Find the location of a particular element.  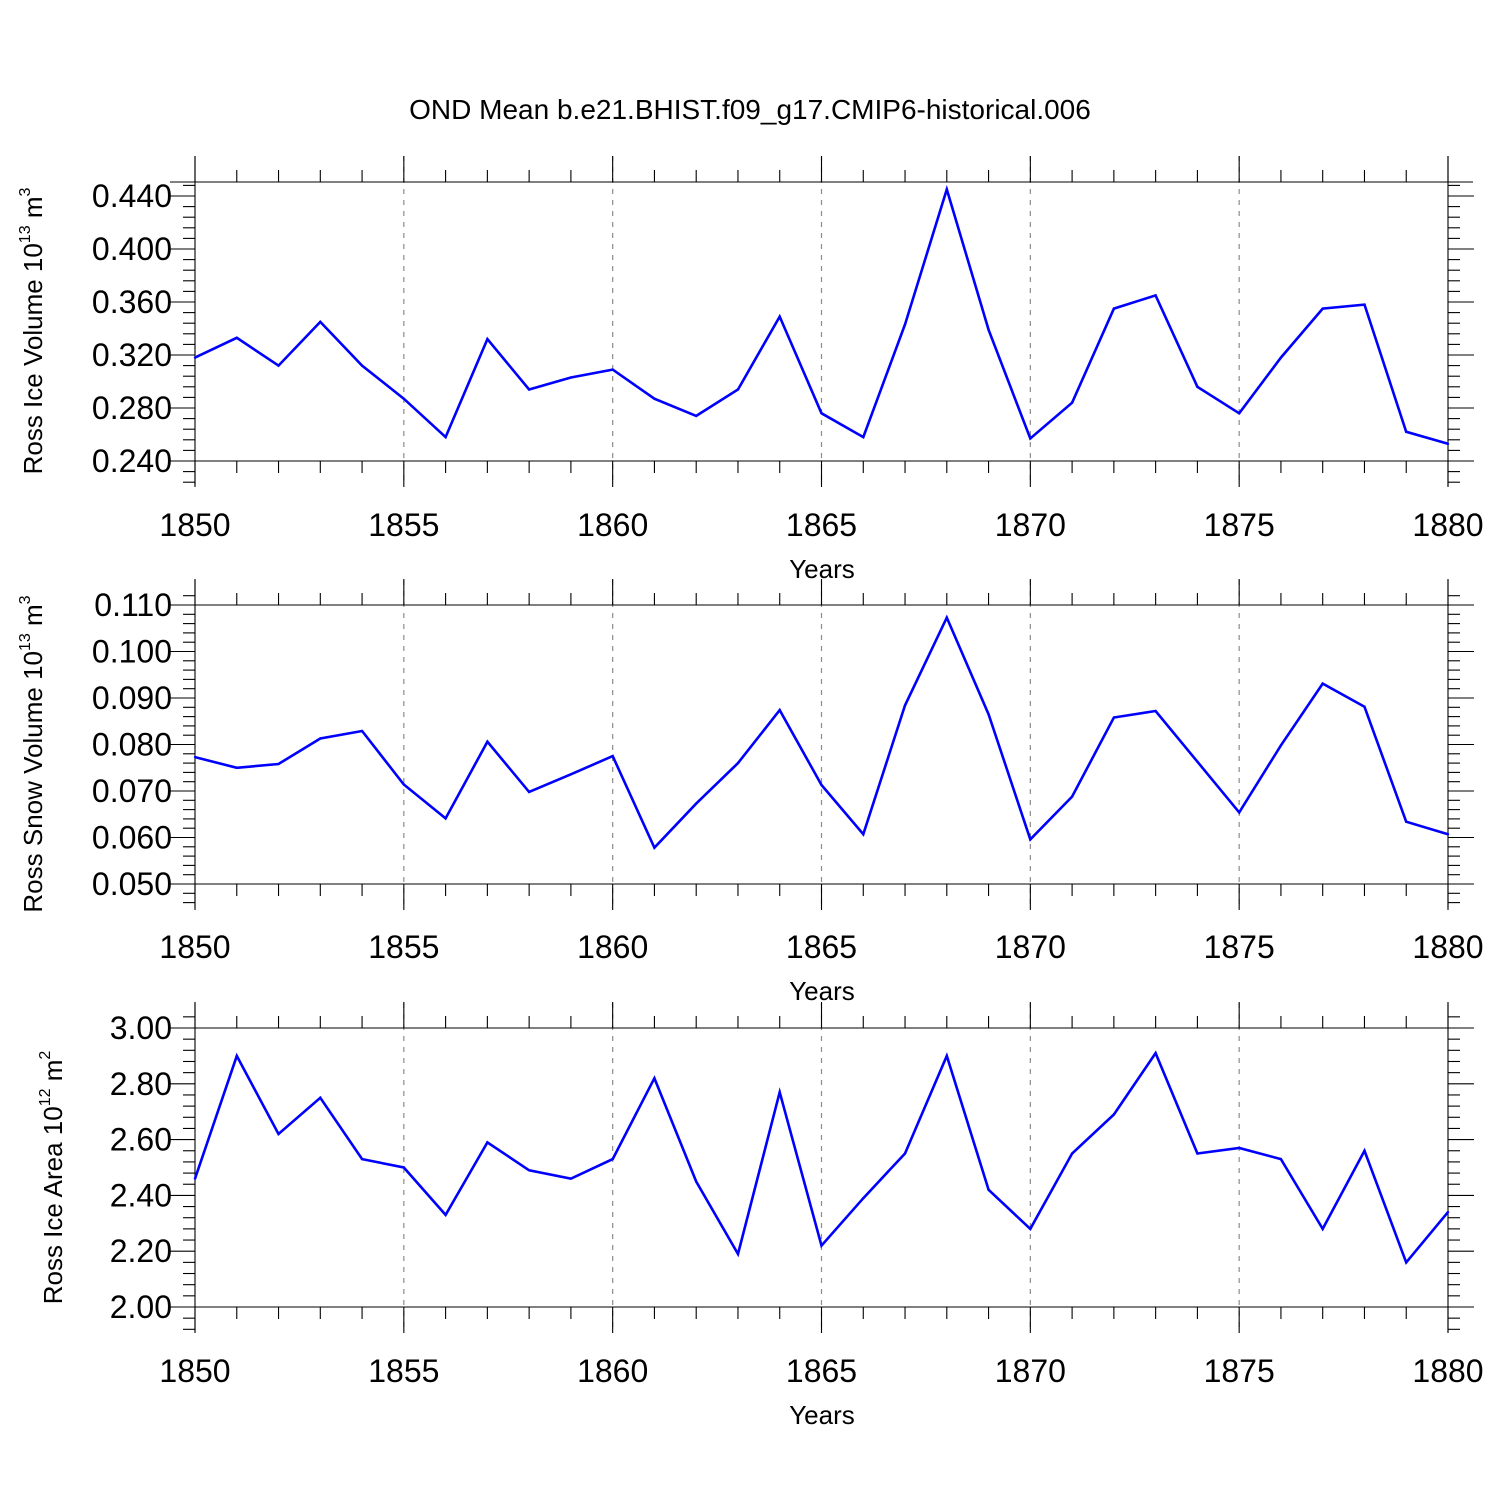

y-axis-title-main: Ross Snow Volume 10 is located at coordinates (33, 782).